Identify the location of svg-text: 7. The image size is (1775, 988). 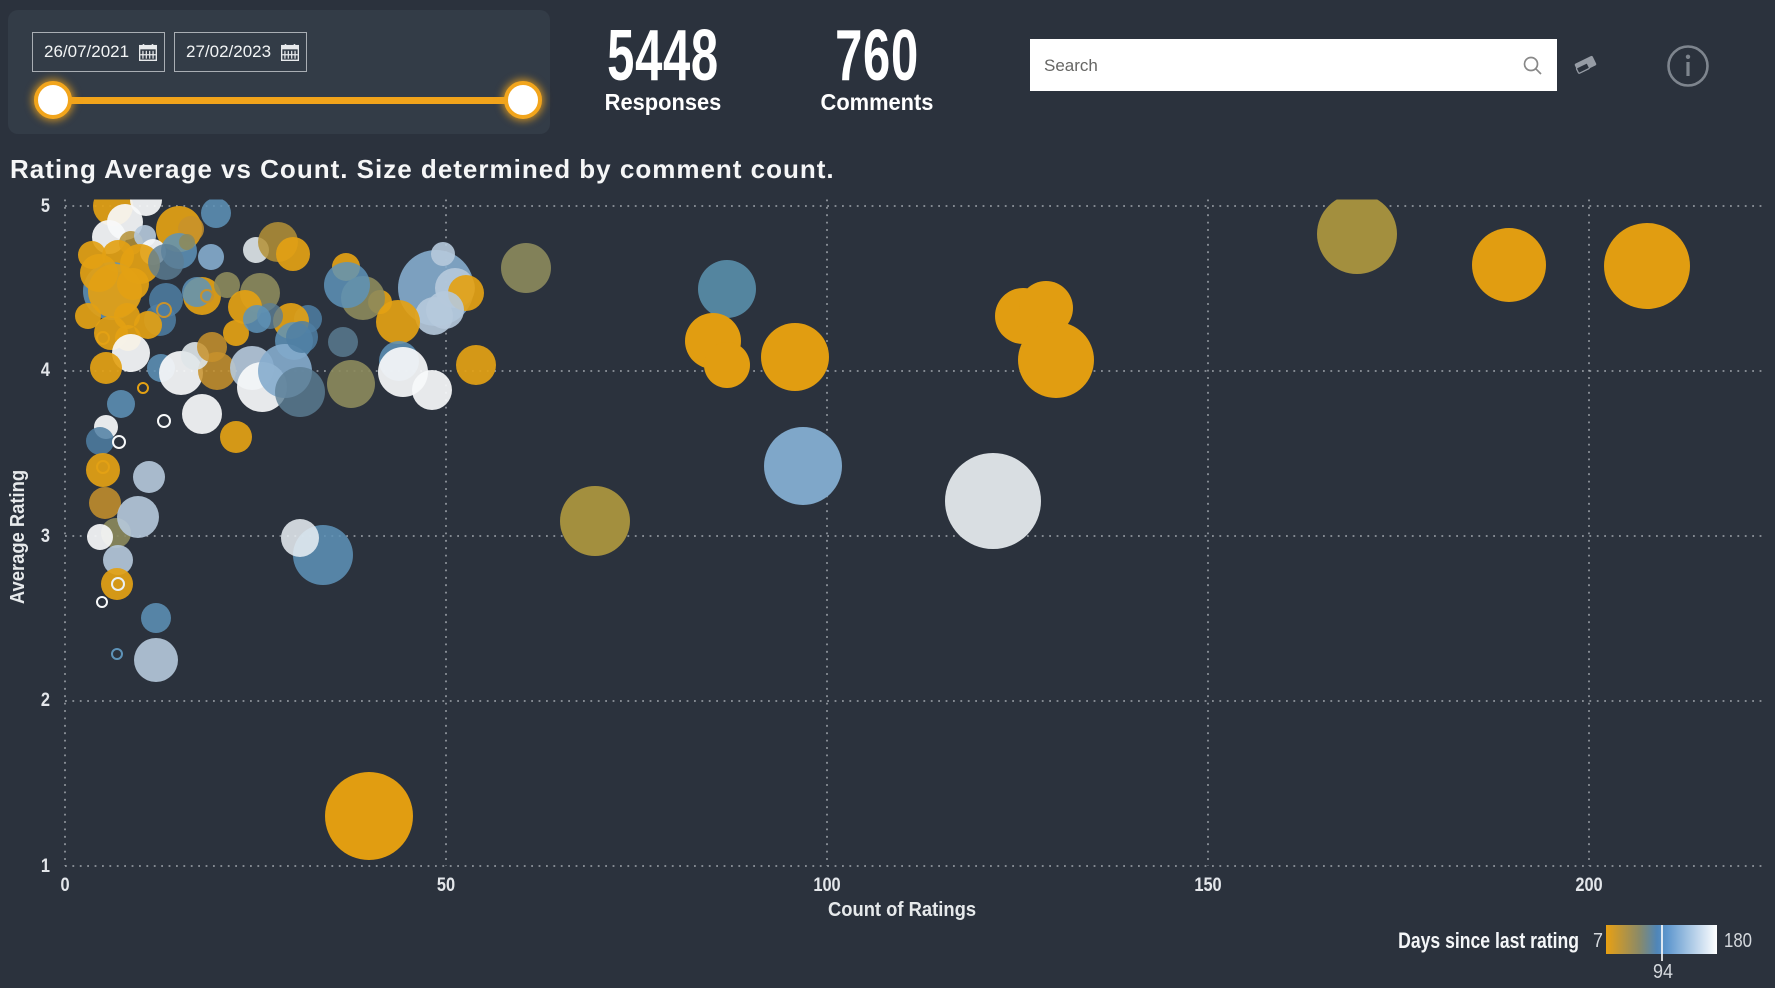
(1598, 941).